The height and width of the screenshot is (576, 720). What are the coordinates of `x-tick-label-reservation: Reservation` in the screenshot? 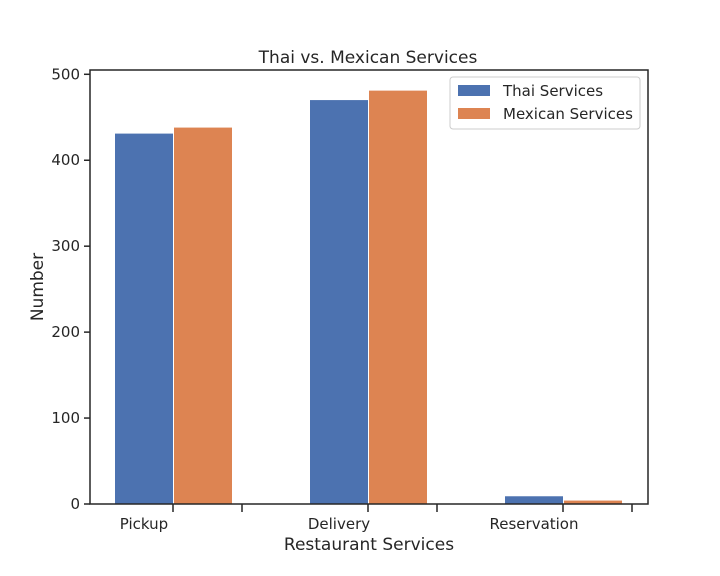 It's located at (534, 524).